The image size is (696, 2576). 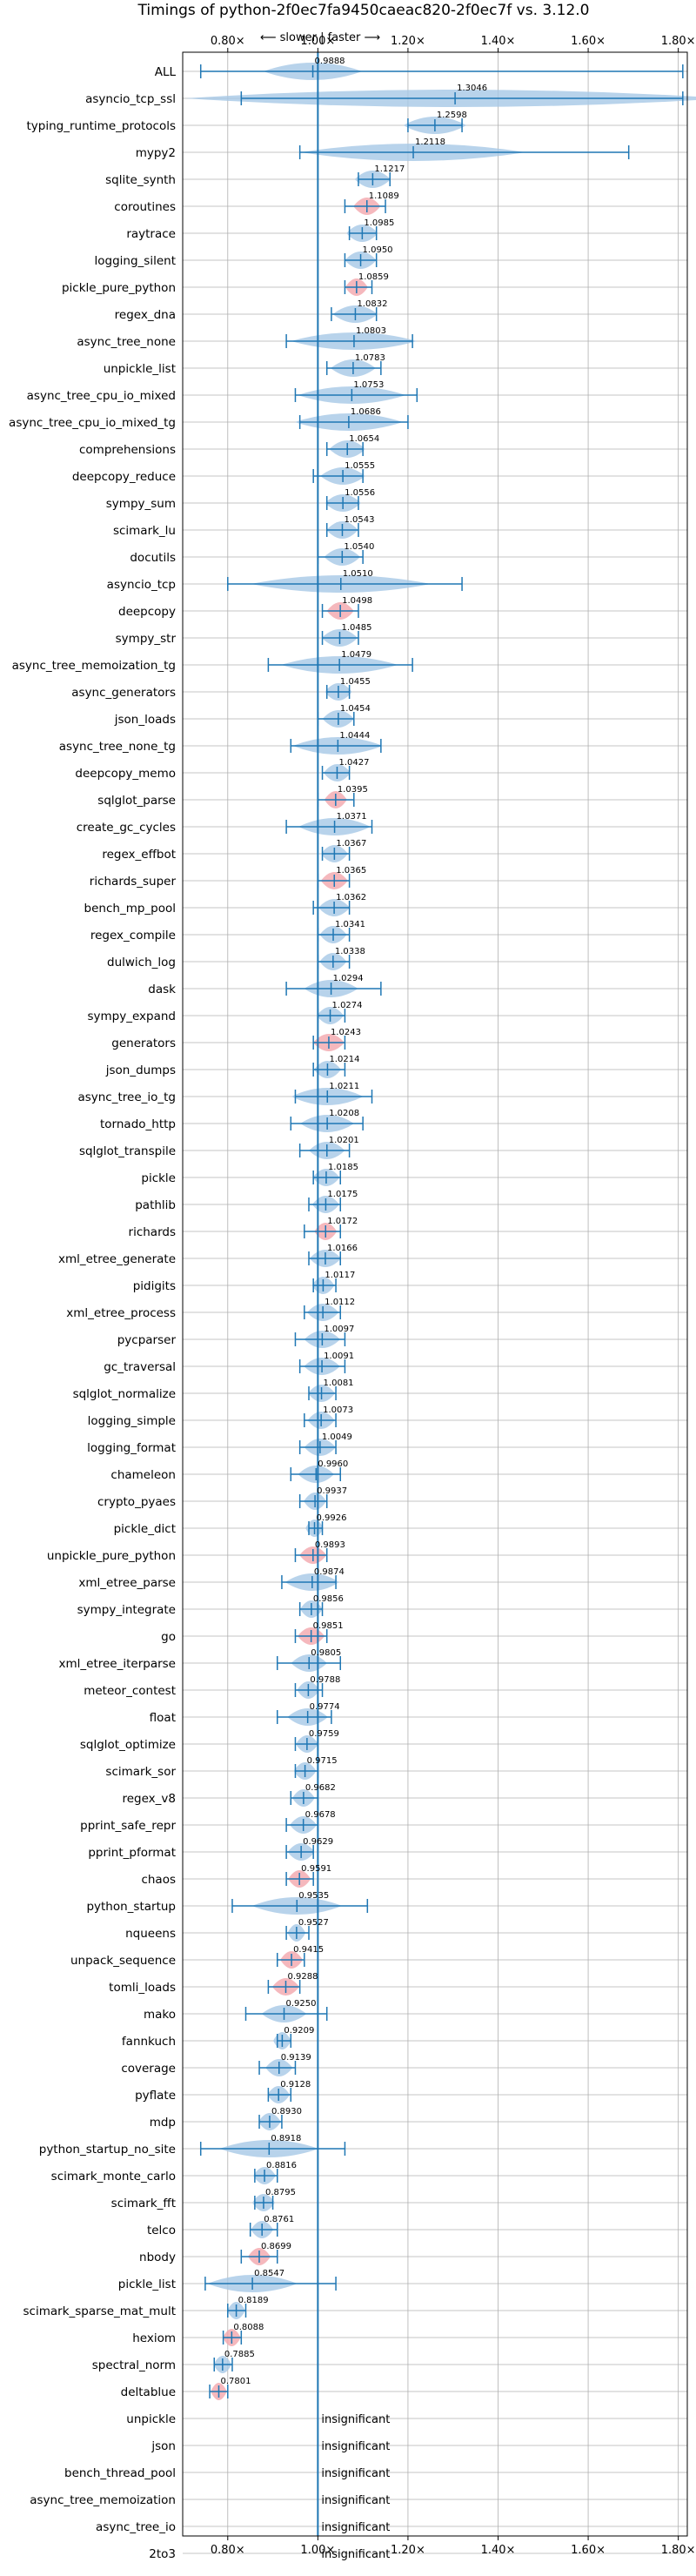 What do you see at coordinates (130, 1691) in the screenshot?
I see `benchmark-label: meteor_contest` at bounding box center [130, 1691].